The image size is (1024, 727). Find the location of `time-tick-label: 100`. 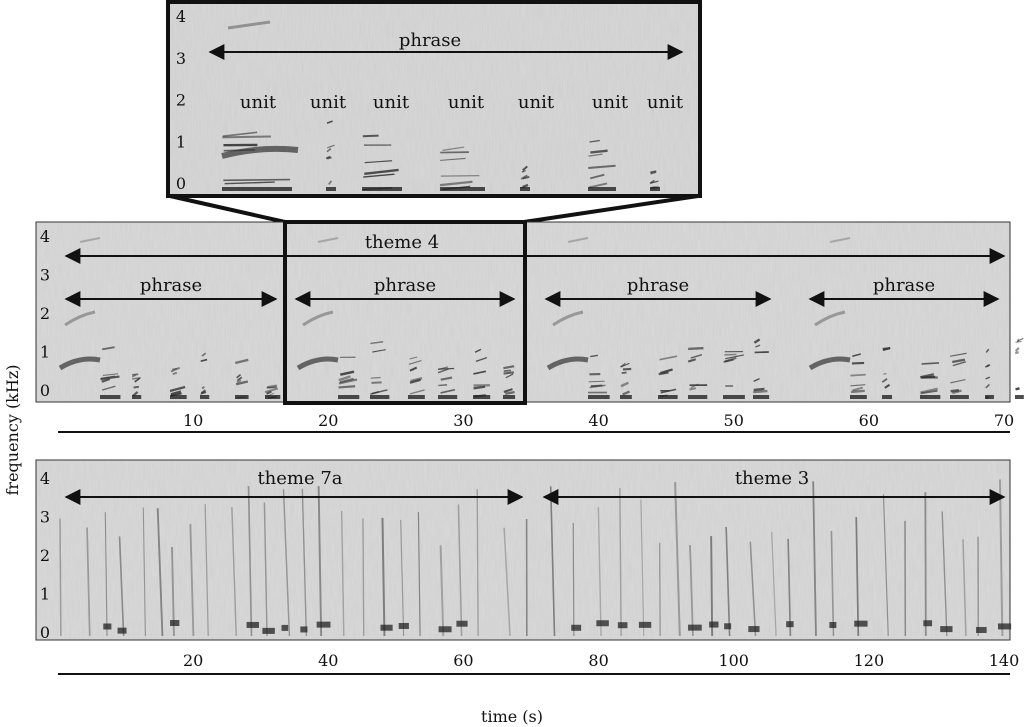

time-tick-label: 100 is located at coordinates (733, 660).